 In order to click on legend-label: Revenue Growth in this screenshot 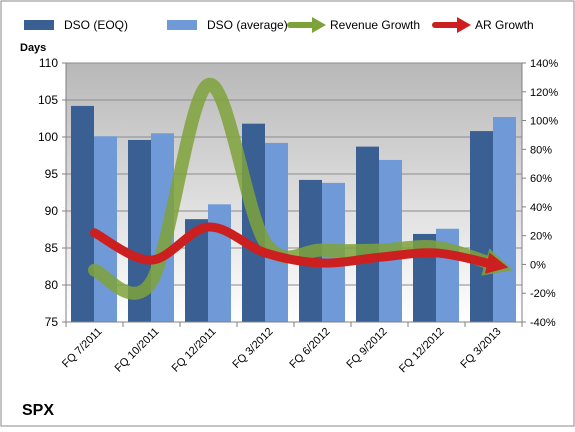, I will do `click(375, 25)`.